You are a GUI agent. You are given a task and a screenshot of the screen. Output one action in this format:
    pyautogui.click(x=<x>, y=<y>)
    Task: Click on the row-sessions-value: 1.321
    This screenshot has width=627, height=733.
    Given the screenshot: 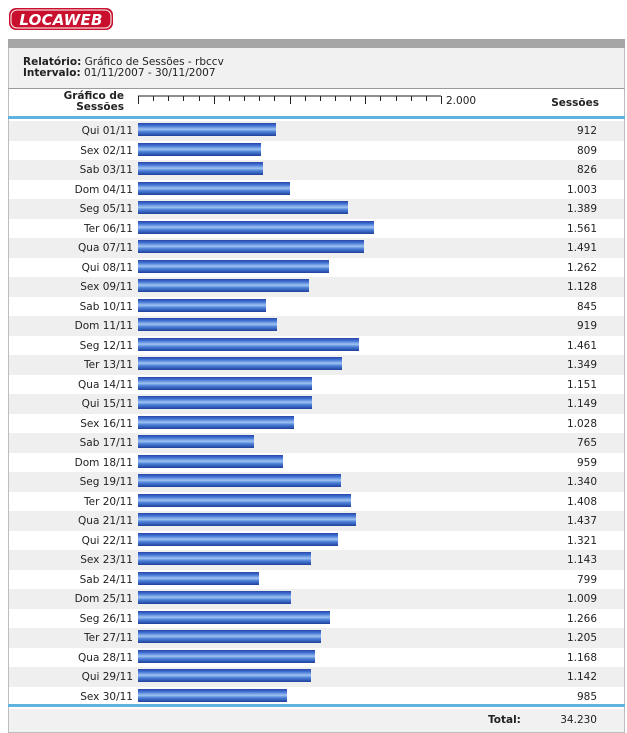 What is the action you would take?
    pyautogui.click(x=581, y=540)
    